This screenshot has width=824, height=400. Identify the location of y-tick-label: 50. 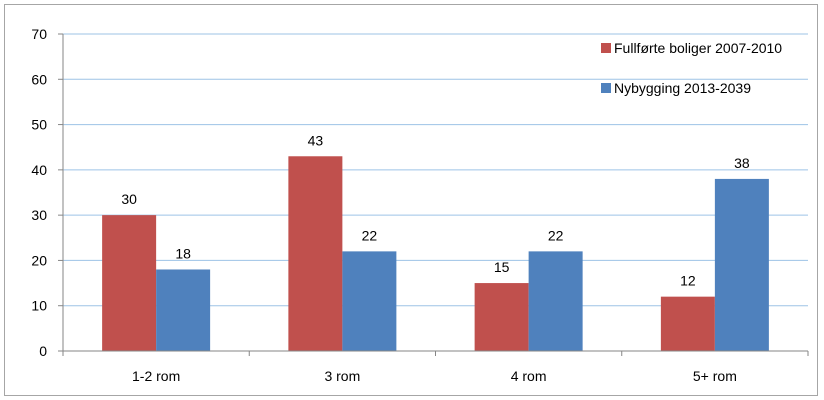
(39, 125).